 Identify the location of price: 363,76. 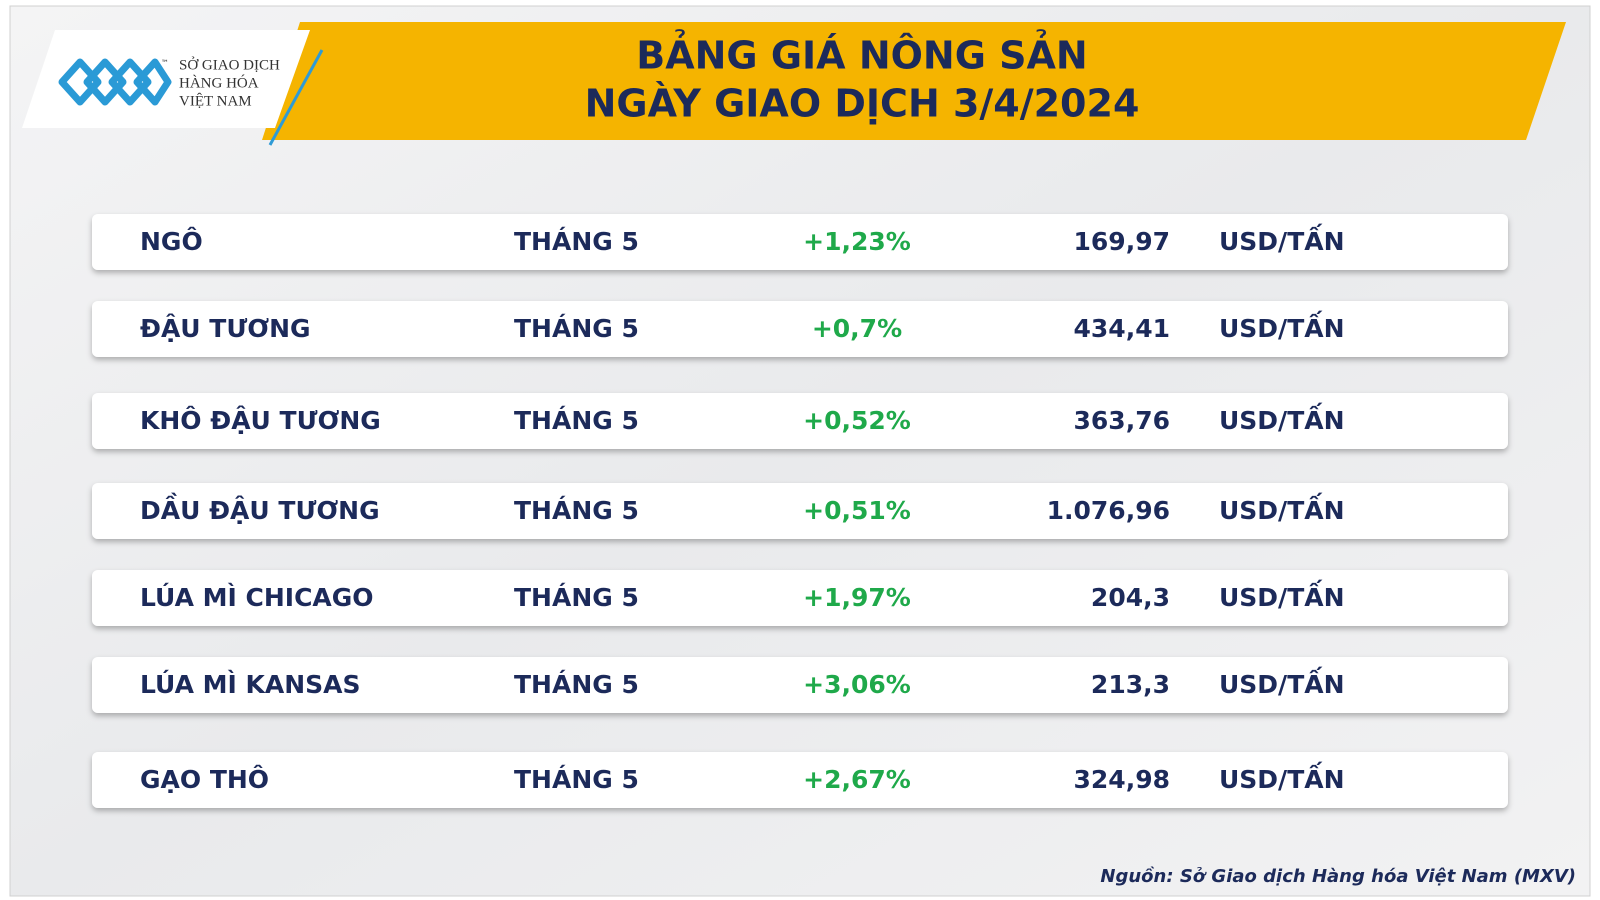
(1122, 420).